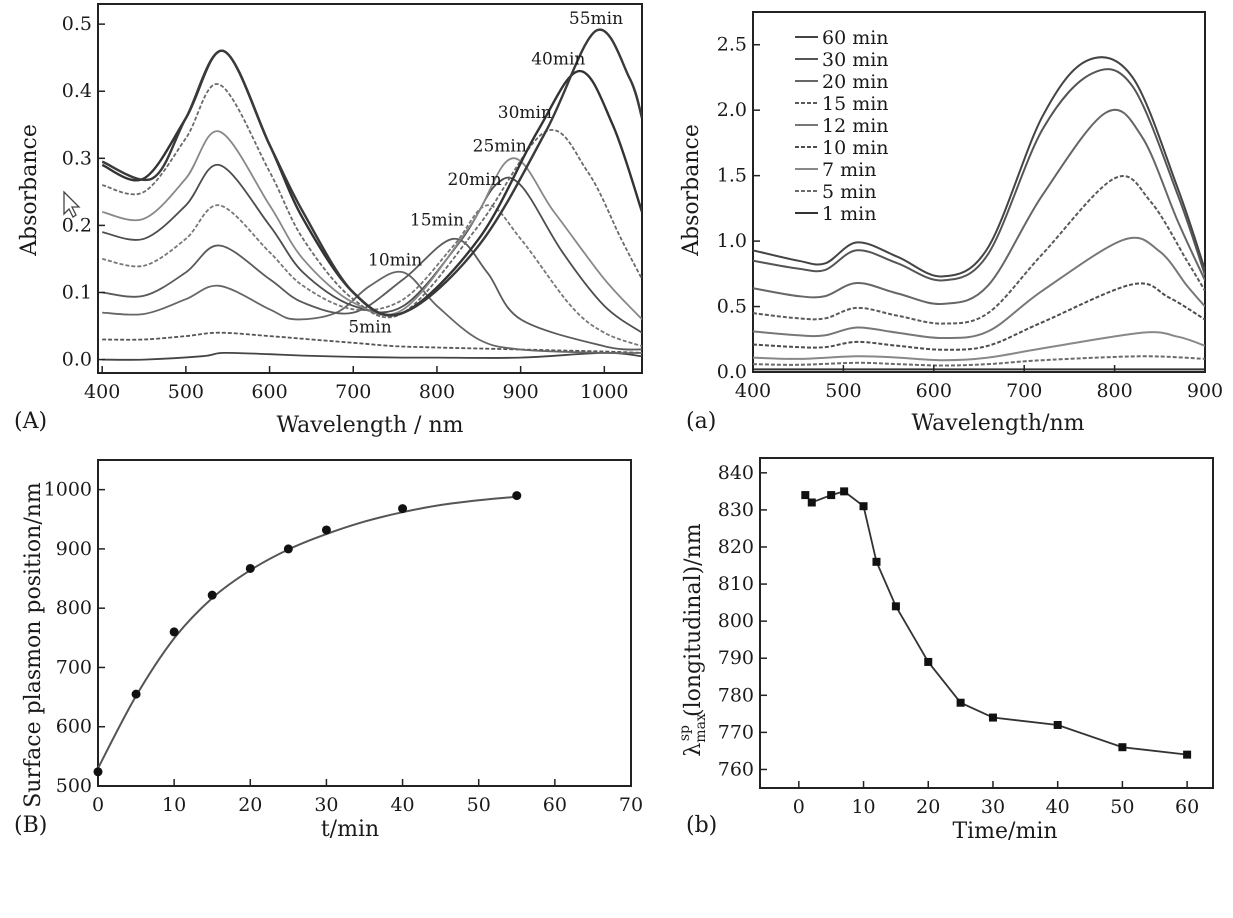 The image size is (1233, 918). What do you see at coordinates (525, 113) in the screenshot?
I see `curve-time-label: 30min` at bounding box center [525, 113].